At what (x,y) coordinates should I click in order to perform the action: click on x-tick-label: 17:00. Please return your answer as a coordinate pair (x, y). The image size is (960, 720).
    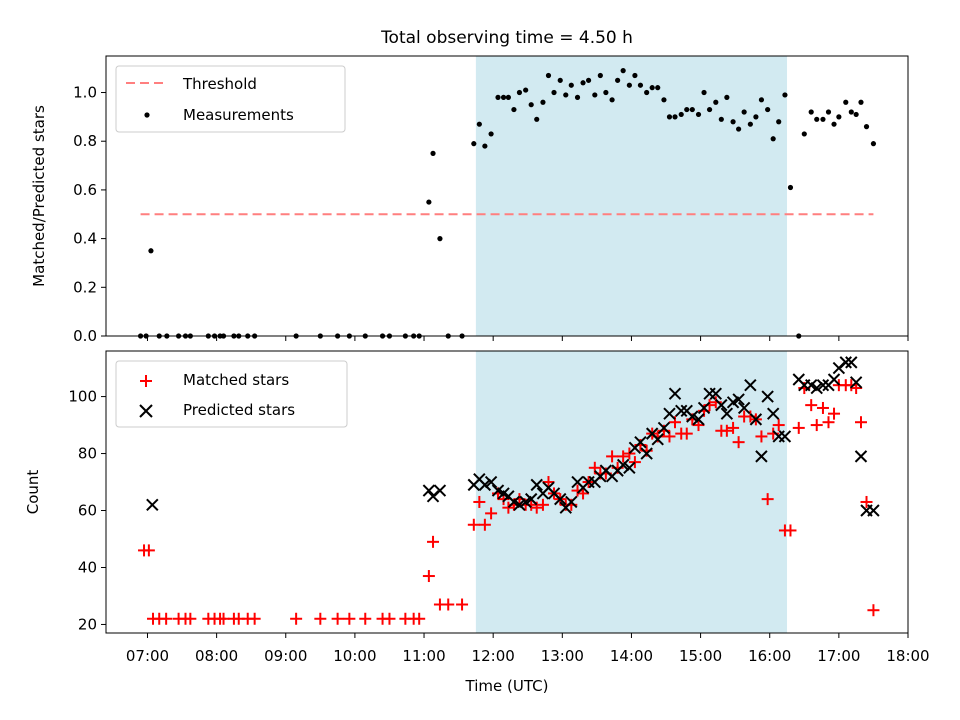
    Looking at the image, I should click on (838, 656).